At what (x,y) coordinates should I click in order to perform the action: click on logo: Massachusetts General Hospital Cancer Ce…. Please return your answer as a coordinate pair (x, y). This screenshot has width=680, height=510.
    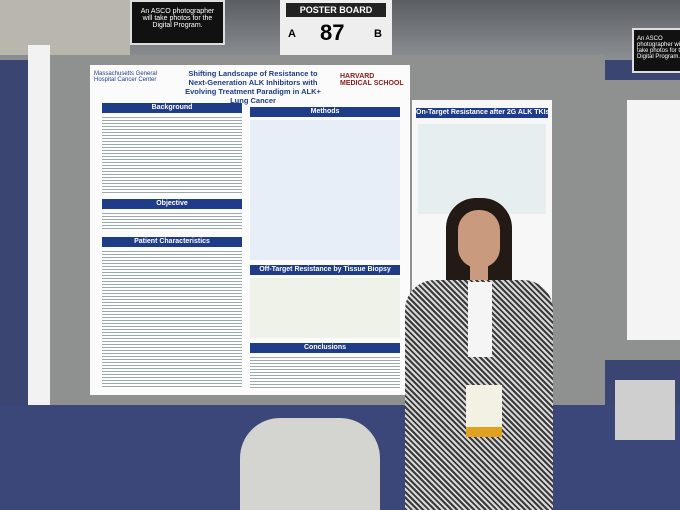
    Looking at the image, I should click on (126, 77).